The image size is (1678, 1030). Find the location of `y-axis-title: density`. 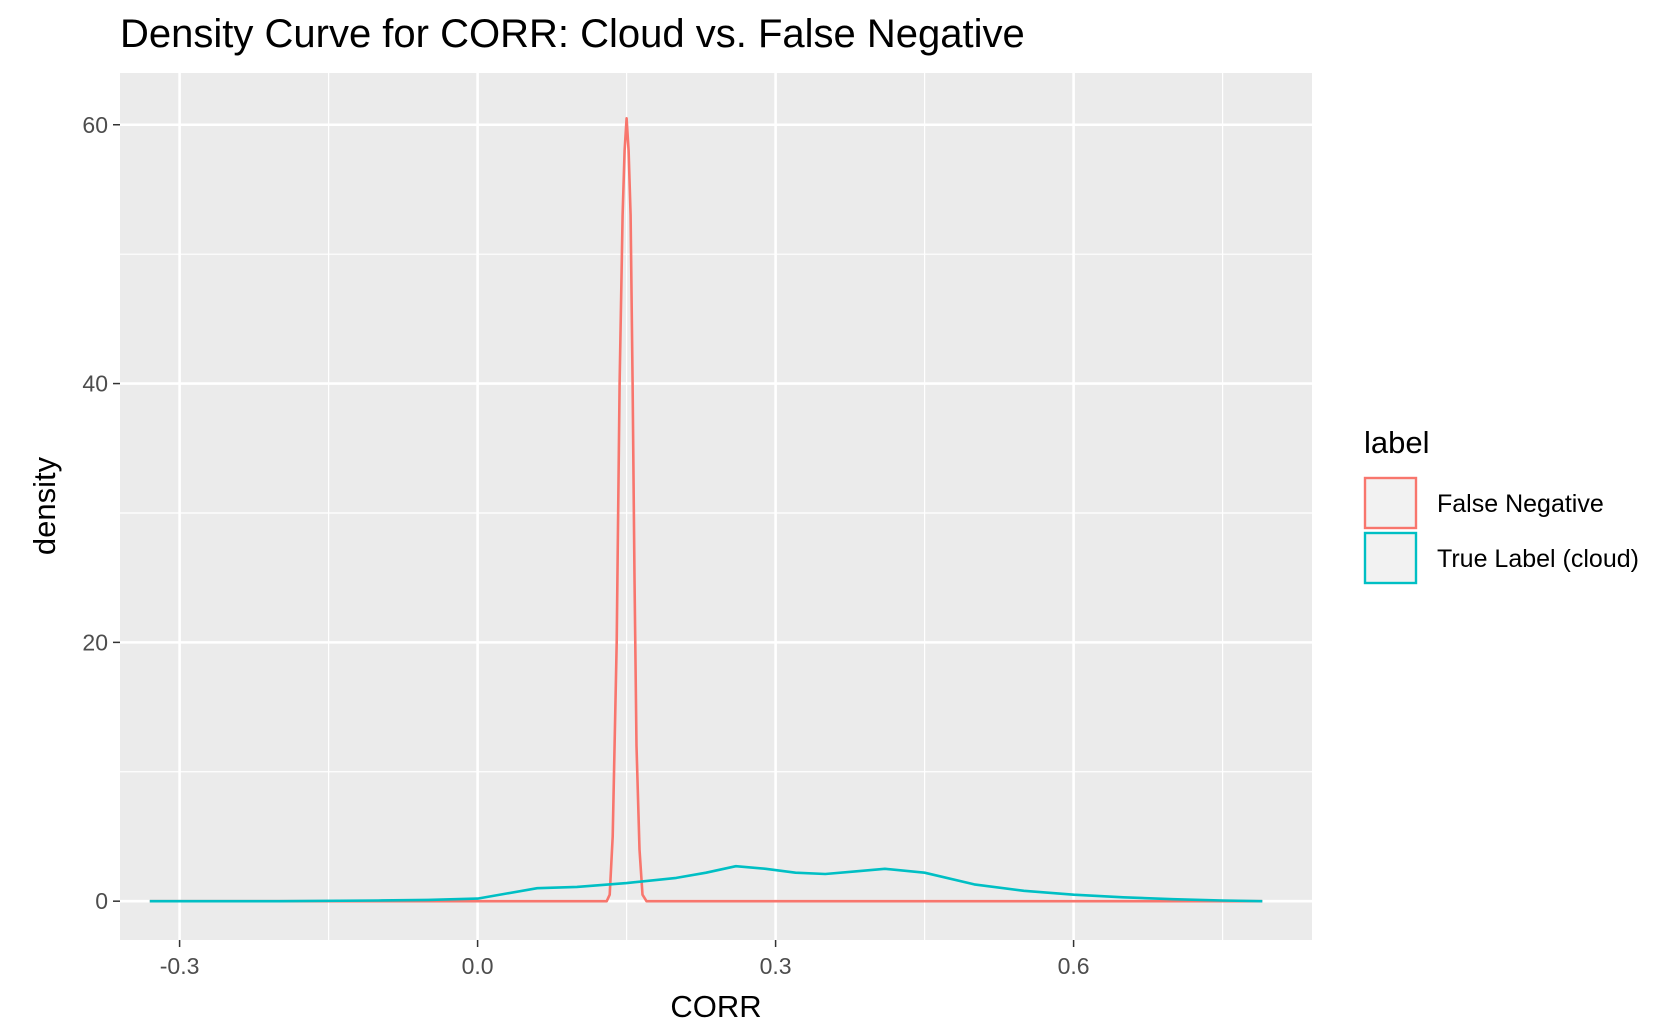

y-axis-title: density is located at coordinates (44, 505).